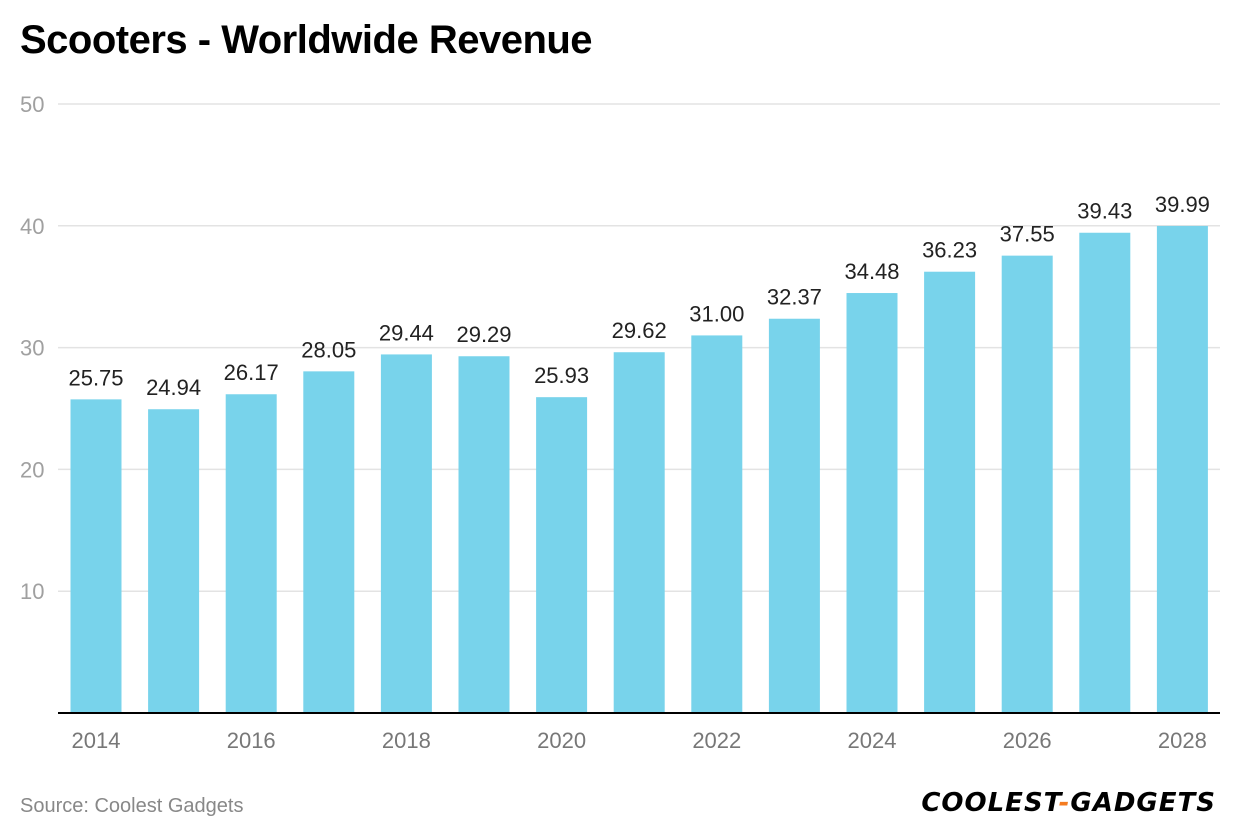  I want to click on value-label: 39.43, so click(1104, 211).